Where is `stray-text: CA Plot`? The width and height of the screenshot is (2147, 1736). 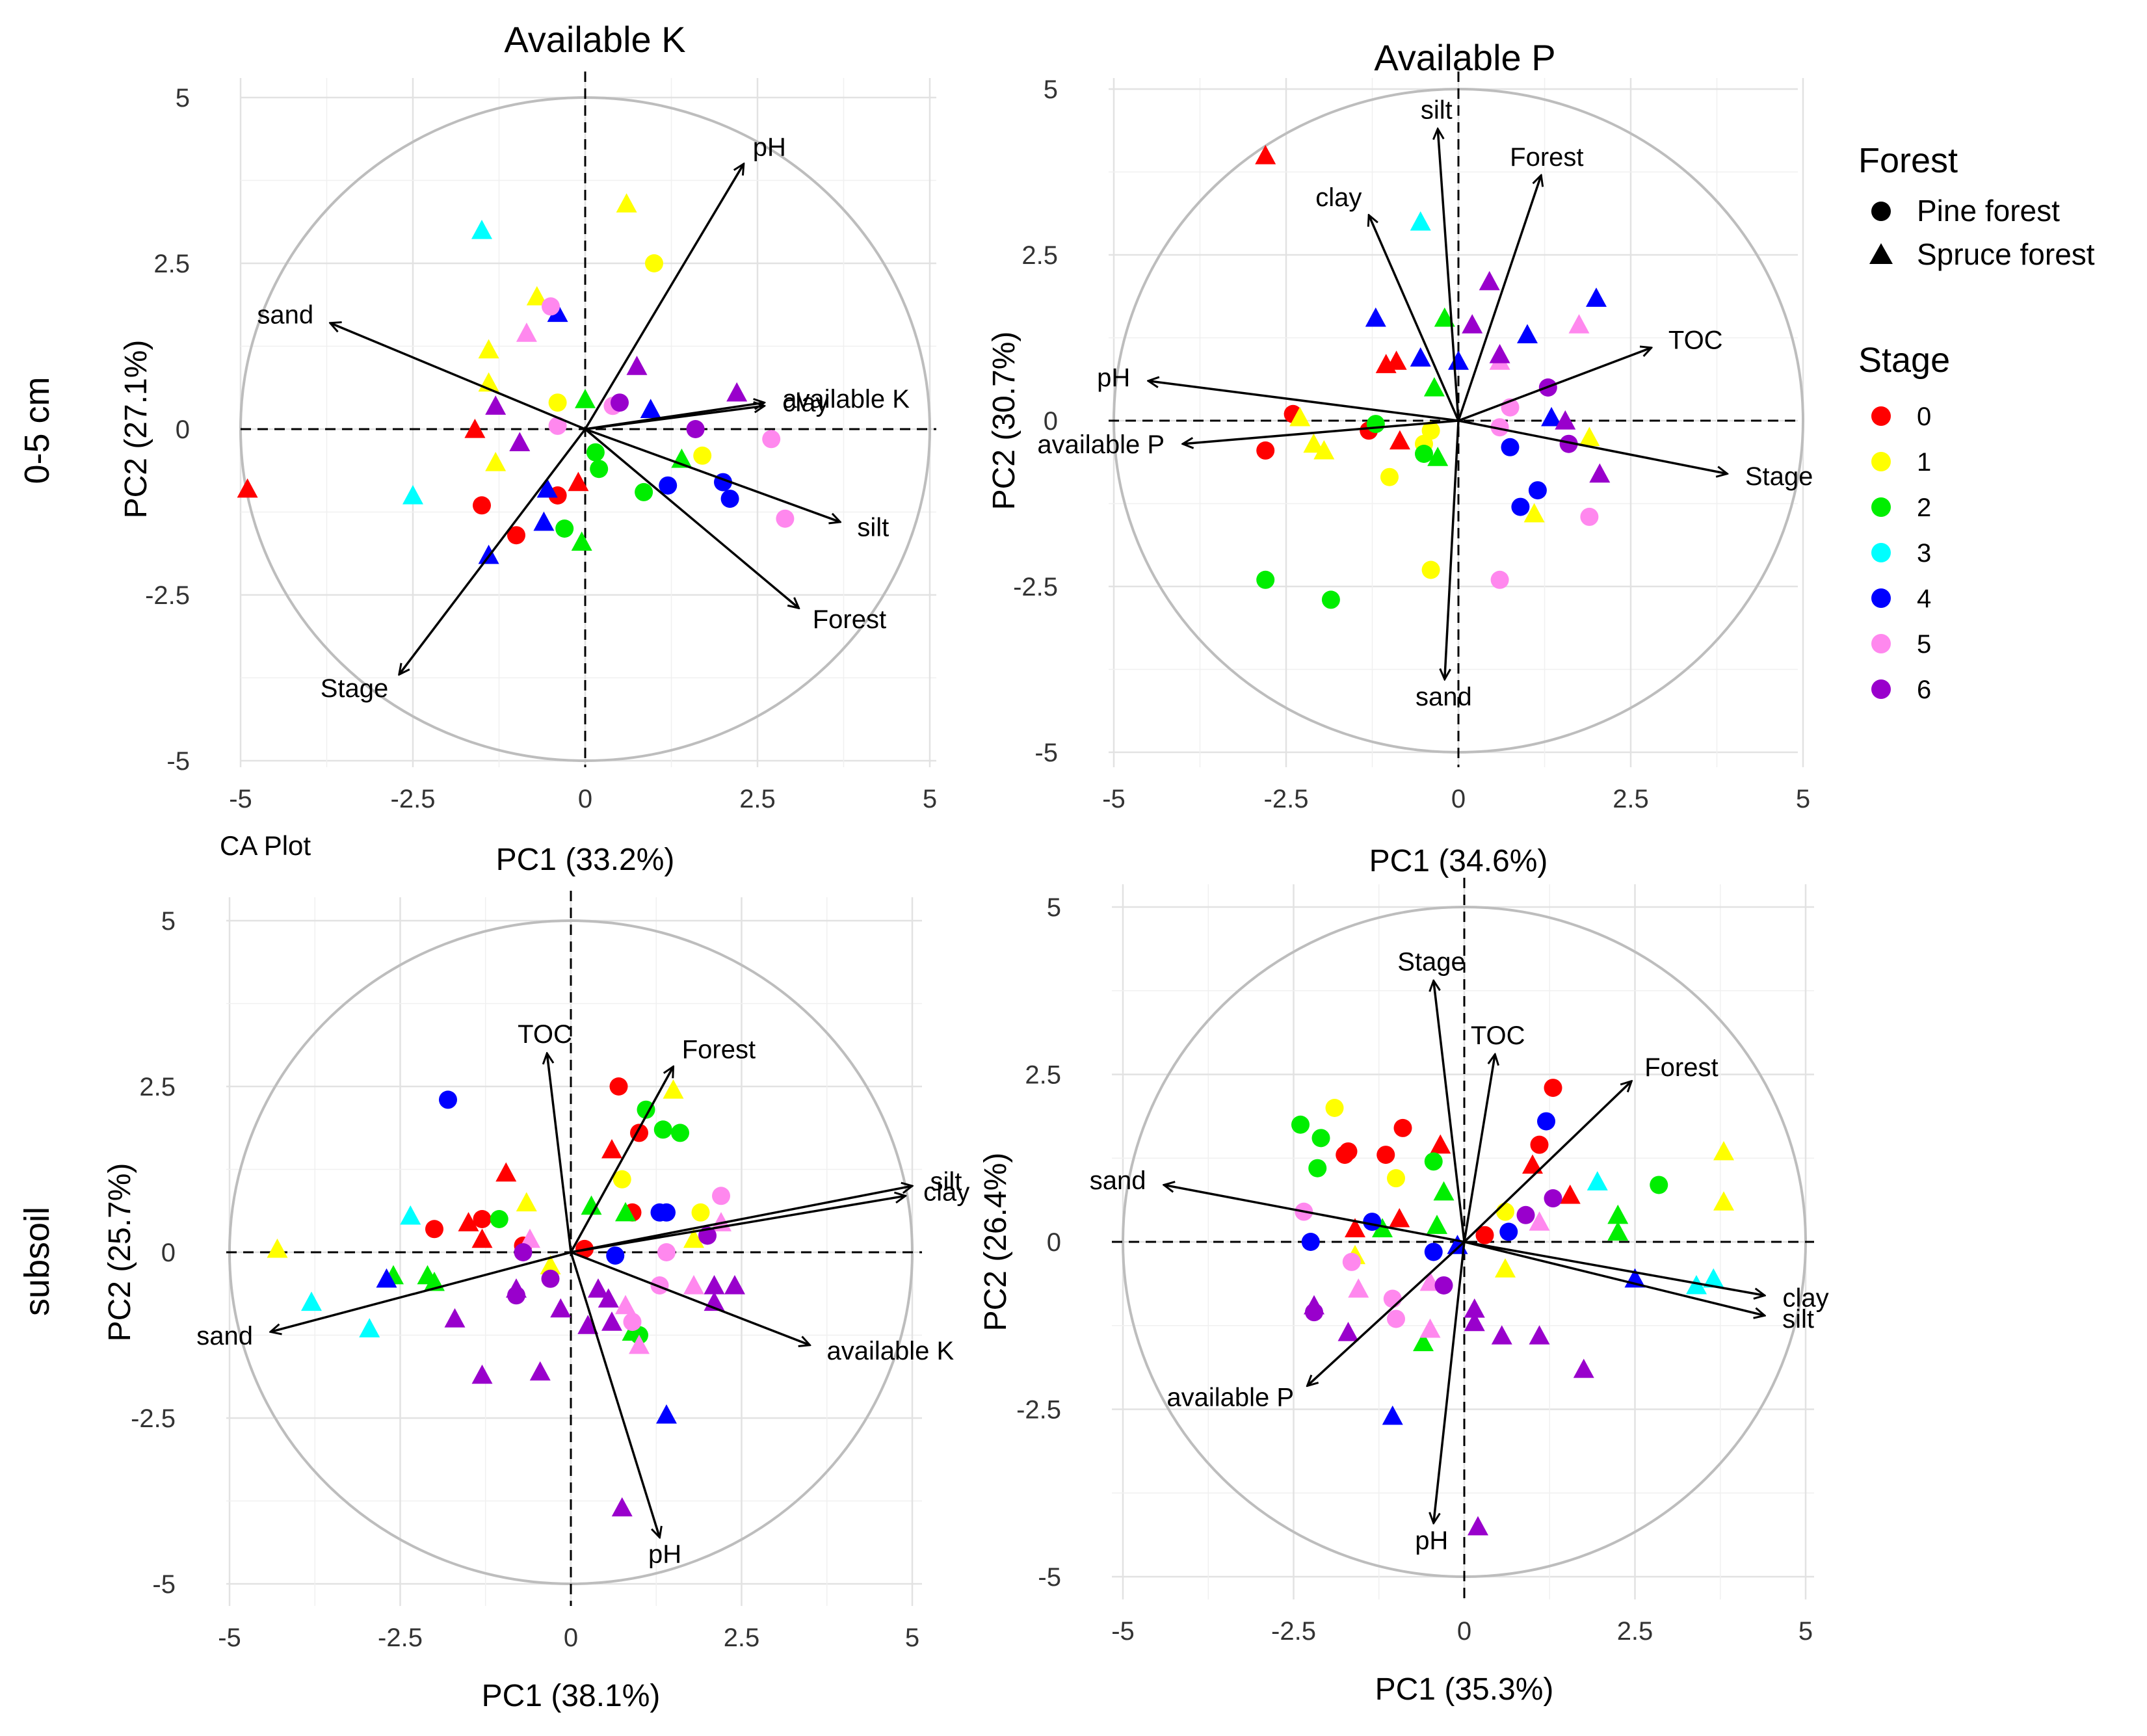
stray-text: CA Plot is located at coordinates (265, 845).